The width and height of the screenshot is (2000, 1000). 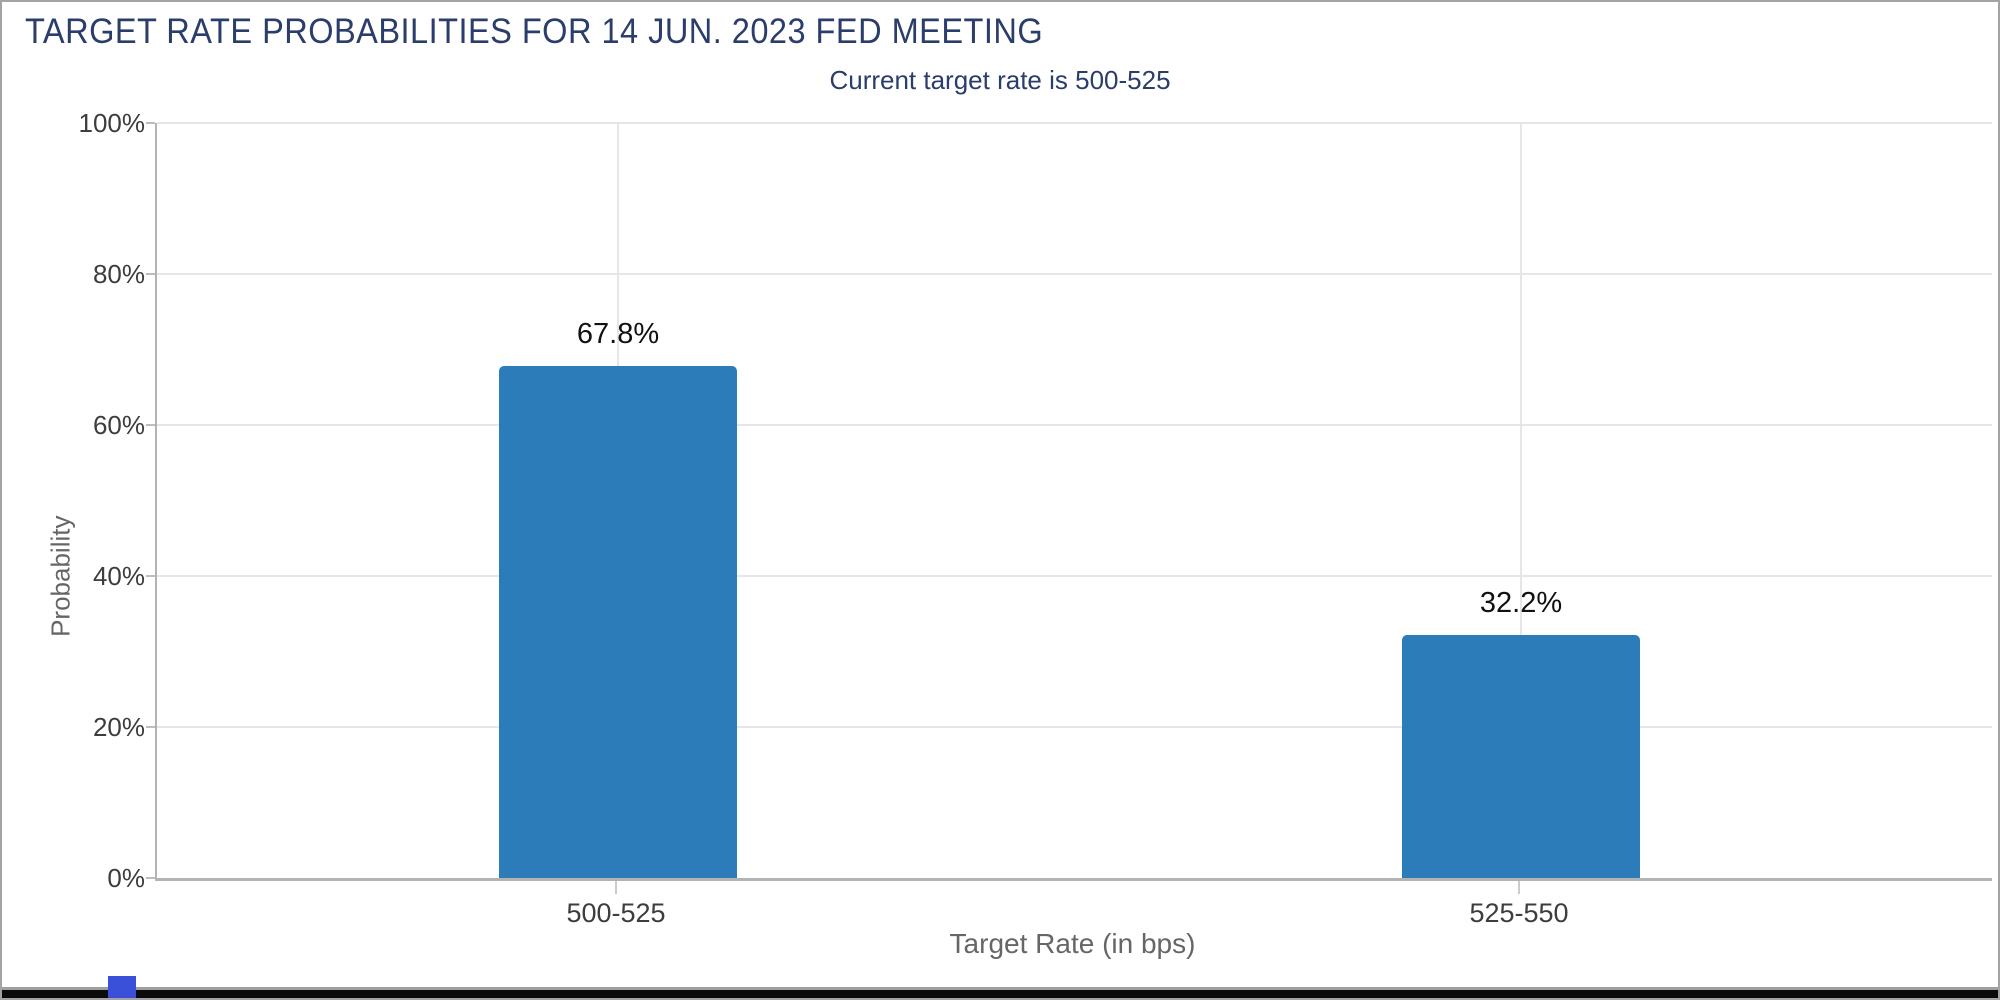 I want to click on x-axis-title: Target Rate (in bps), so click(x=1072, y=943).